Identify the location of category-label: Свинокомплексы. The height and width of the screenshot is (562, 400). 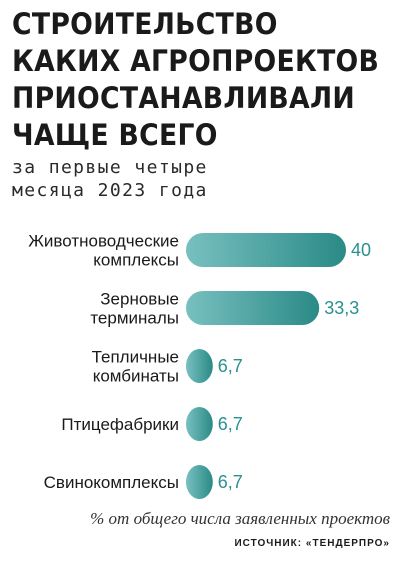
(111, 482).